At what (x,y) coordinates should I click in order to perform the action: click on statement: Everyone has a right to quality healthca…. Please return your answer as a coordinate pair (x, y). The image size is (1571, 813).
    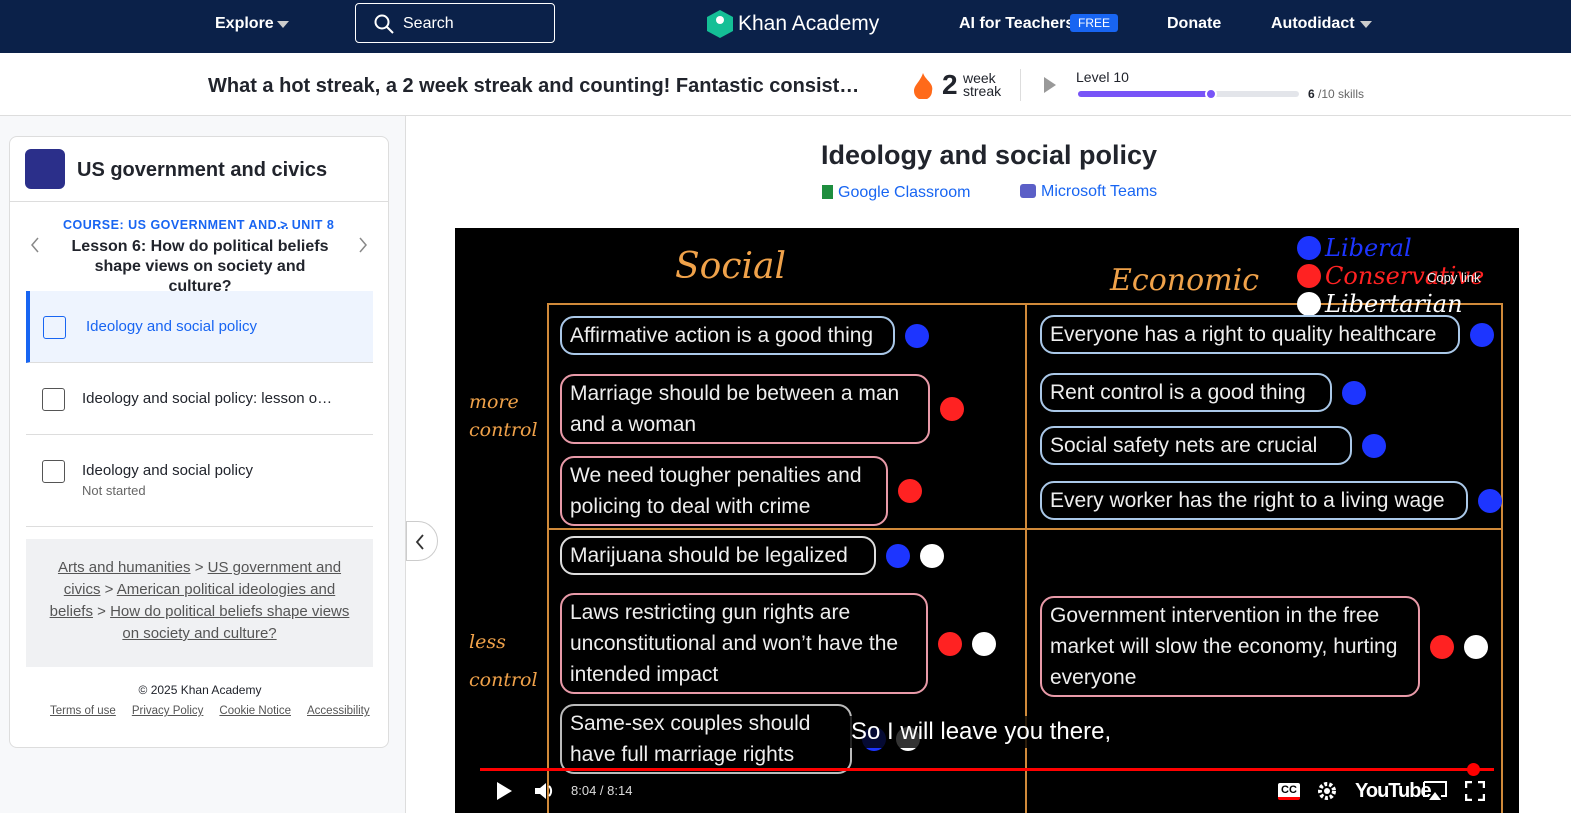
    Looking at the image, I should click on (1267, 334).